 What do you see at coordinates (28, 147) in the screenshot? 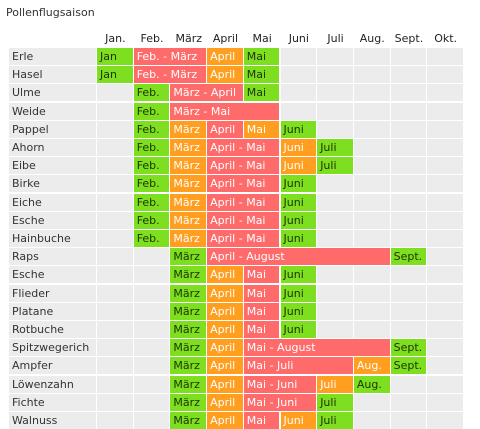
I see `plant-name: Ahorn` at bounding box center [28, 147].